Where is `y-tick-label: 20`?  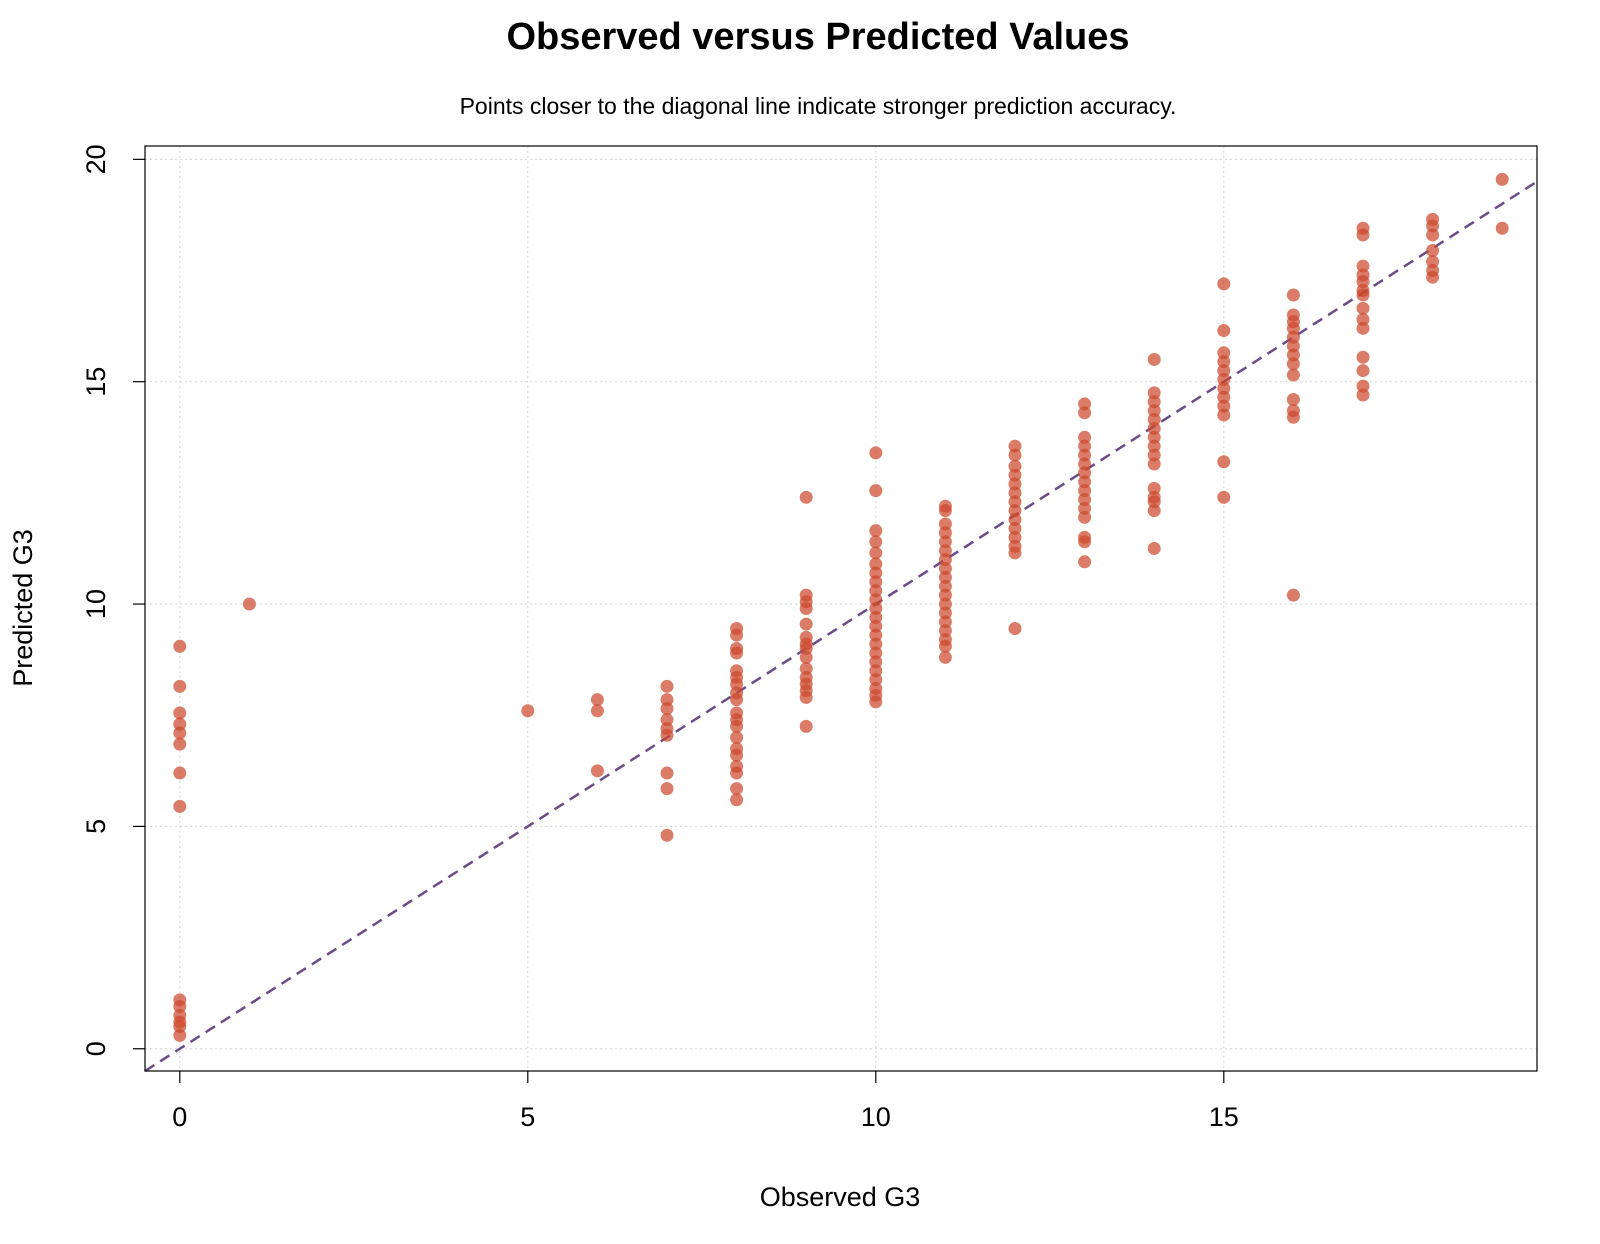 y-tick-label: 20 is located at coordinates (96, 159).